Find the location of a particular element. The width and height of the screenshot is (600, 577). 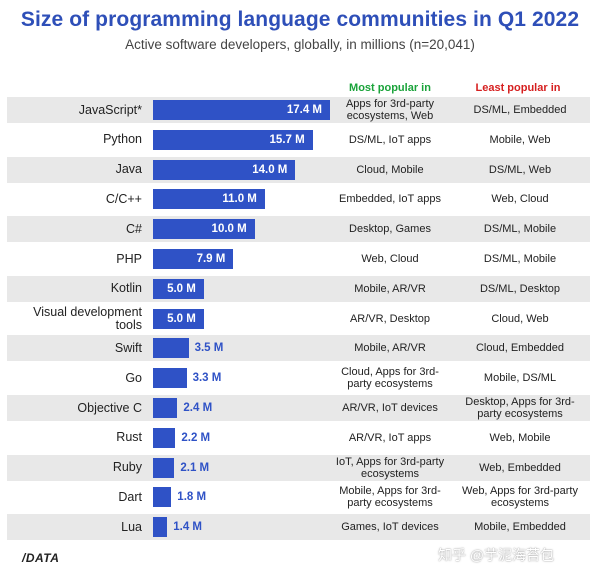

most-popular-cell: Apps for 3rd-party ecosystems, Web is located at coordinates (390, 110).